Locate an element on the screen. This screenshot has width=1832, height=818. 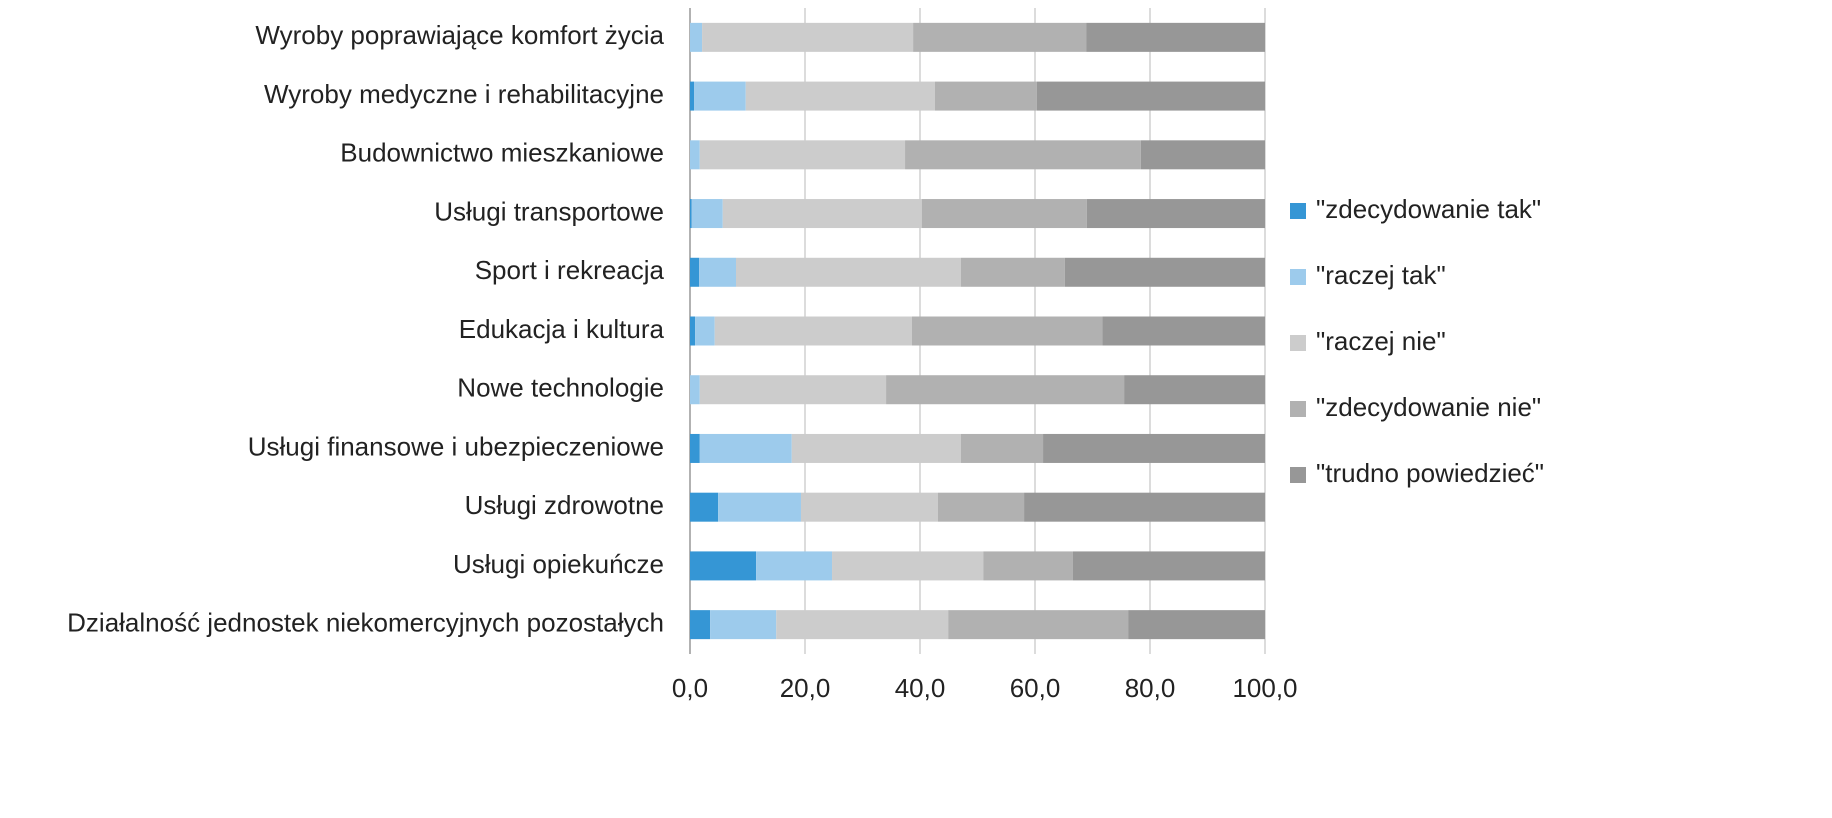
y-tick-label: Wyroby medyczne i rehabilitacyjne is located at coordinates (464, 94).